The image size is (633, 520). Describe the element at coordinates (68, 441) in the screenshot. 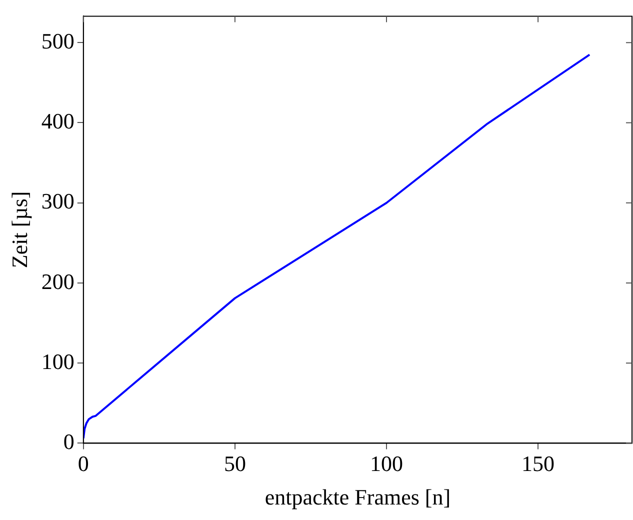

I see `y-tick-label: 0` at that location.